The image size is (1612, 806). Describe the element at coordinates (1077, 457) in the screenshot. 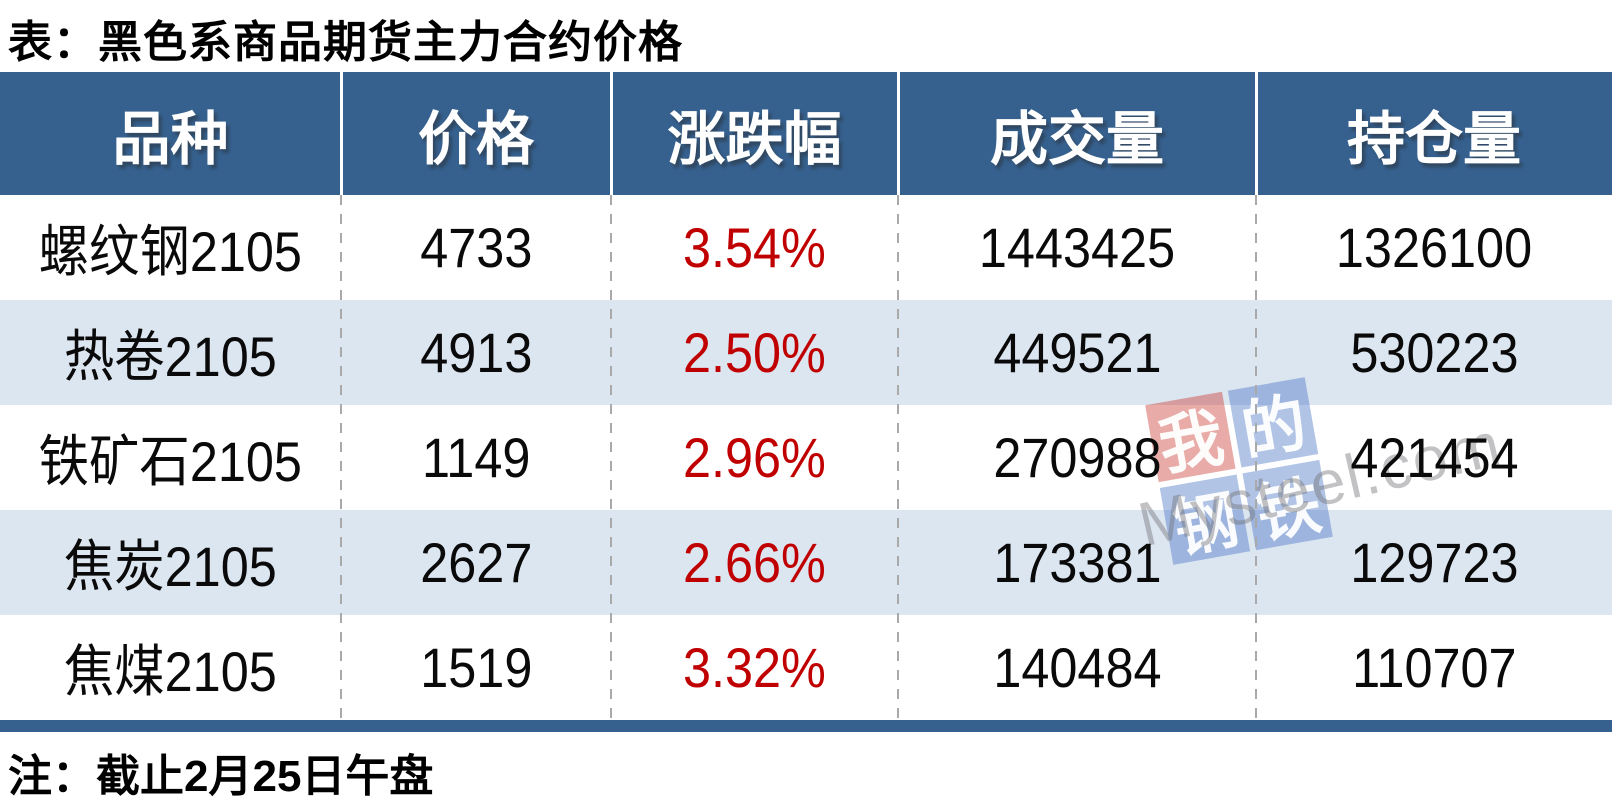

I see `cell-volume: 270988` at that location.